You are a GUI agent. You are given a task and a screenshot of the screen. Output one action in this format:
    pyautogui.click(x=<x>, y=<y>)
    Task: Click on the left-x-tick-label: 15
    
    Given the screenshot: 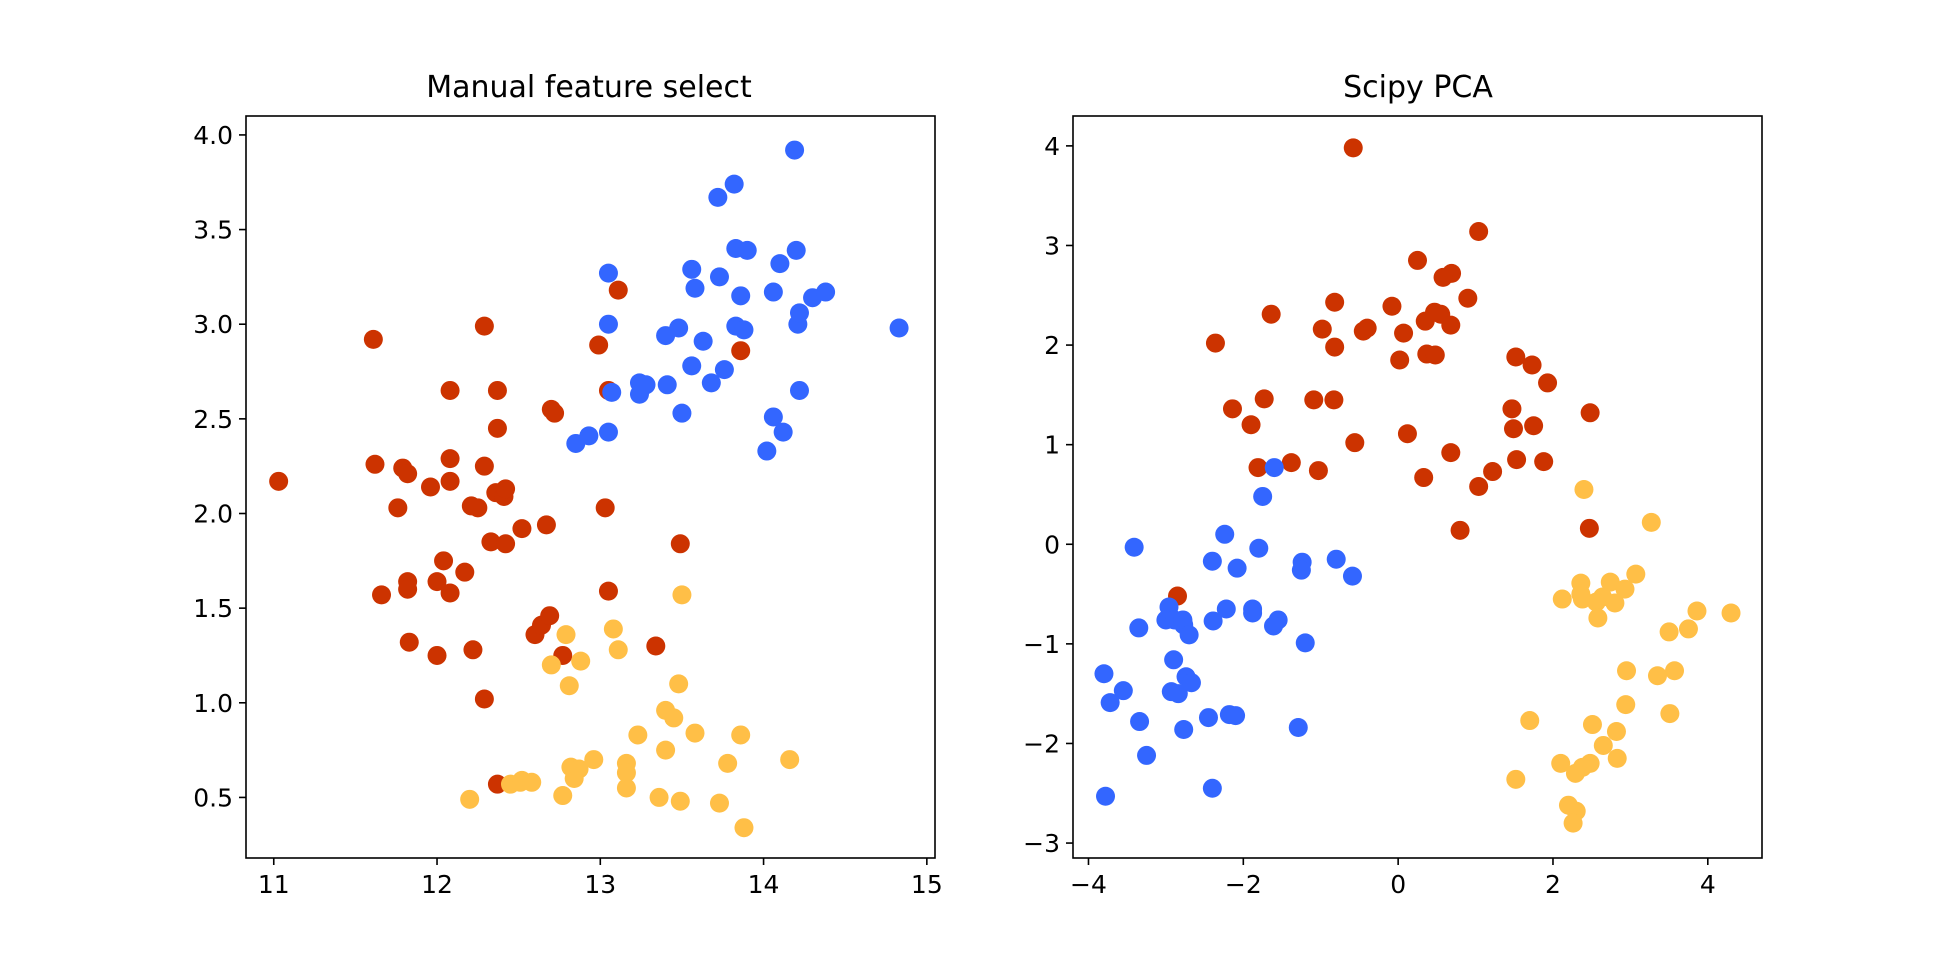 What is the action you would take?
    pyautogui.click(x=927, y=884)
    